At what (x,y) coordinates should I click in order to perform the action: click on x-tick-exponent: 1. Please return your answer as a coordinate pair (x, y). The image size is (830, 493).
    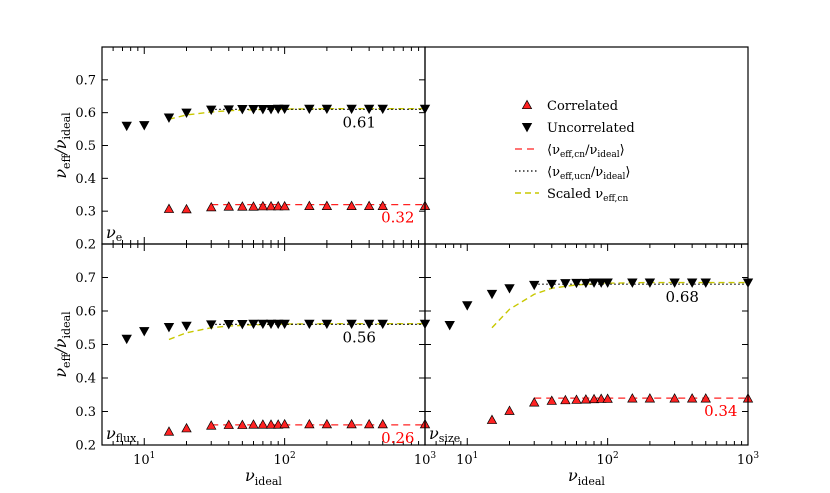
    Looking at the image, I should click on (153, 456).